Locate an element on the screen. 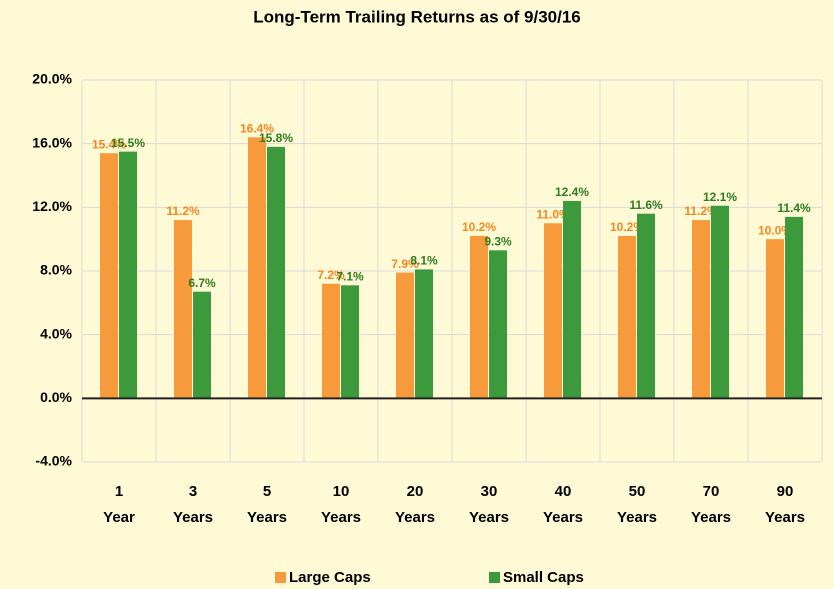 Image resolution: width=834 pixels, height=589 pixels. x-tick-label: 90 is located at coordinates (785, 491).